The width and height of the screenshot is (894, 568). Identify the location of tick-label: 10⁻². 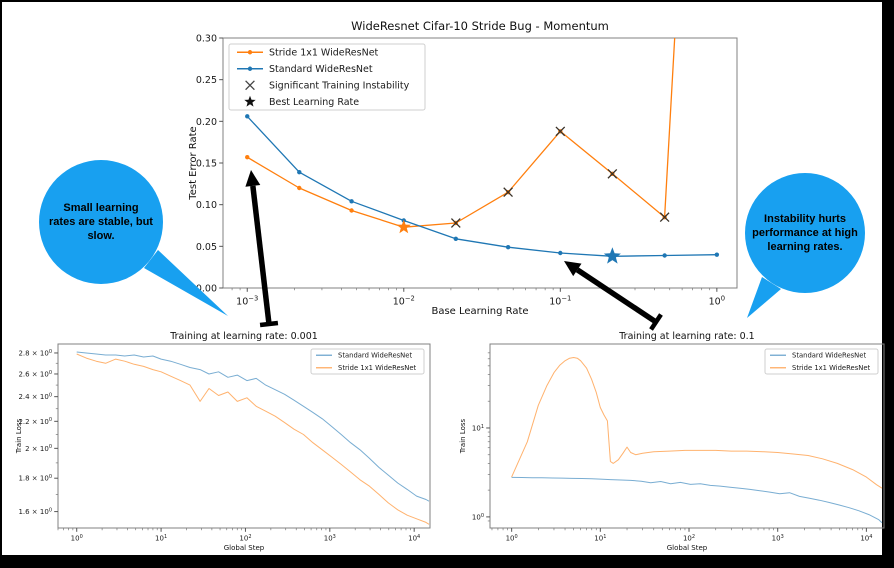
(404, 301).